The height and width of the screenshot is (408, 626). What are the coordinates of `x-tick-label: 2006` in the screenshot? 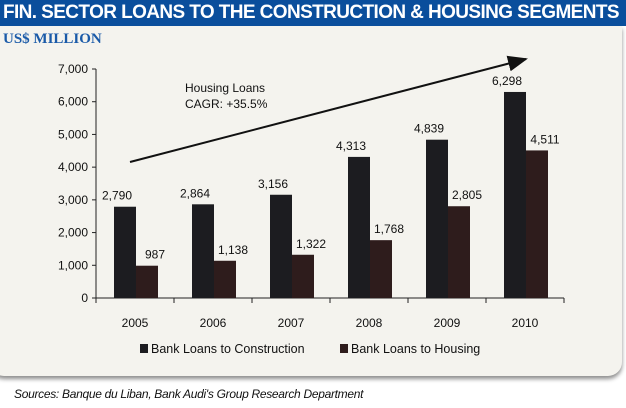 It's located at (213, 323).